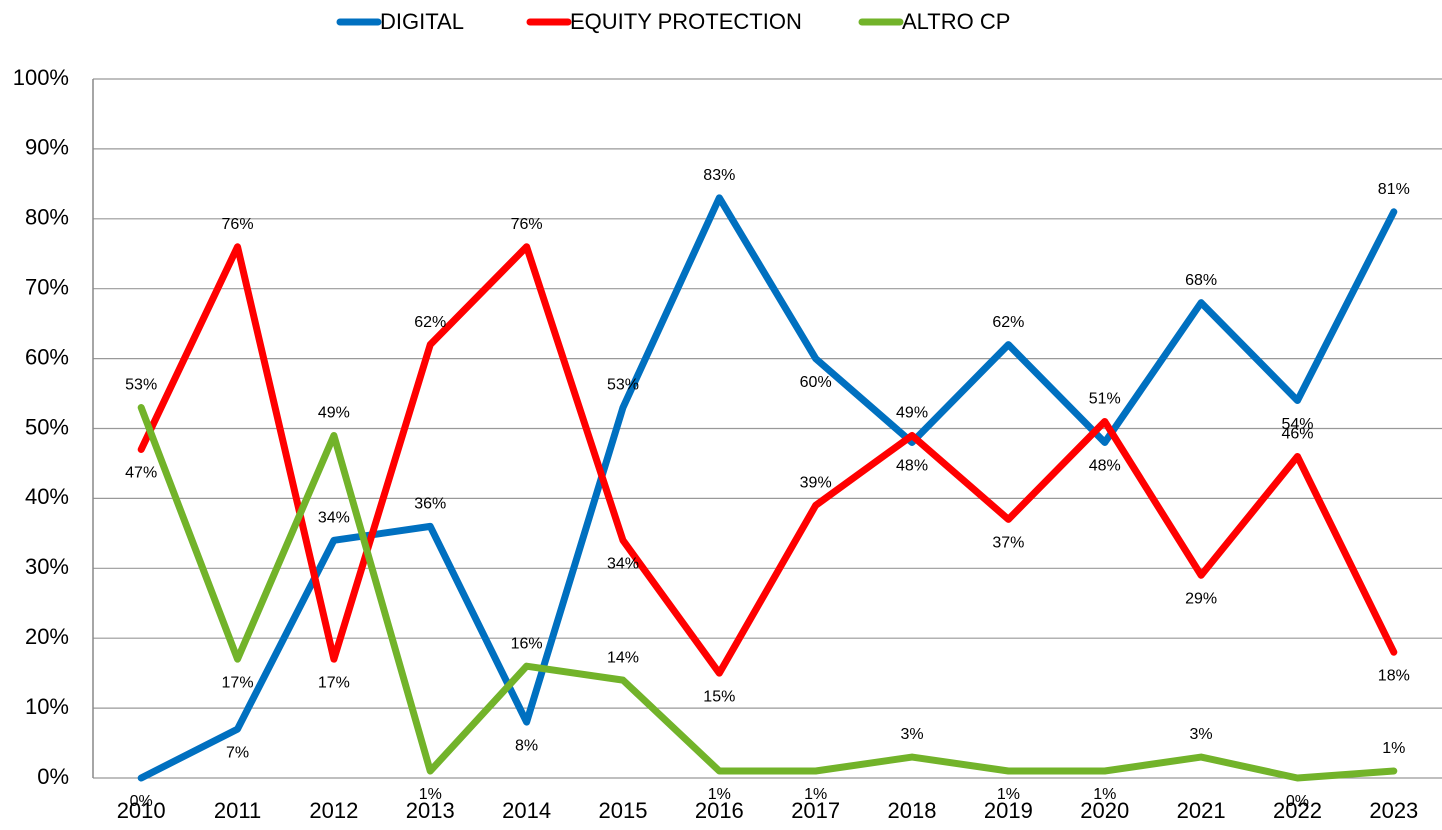 Image resolution: width=1442 pixels, height=830 pixels. What do you see at coordinates (956, 21) in the screenshot?
I see `legend-label: ALTRO CP` at bounding box center [956, 21].